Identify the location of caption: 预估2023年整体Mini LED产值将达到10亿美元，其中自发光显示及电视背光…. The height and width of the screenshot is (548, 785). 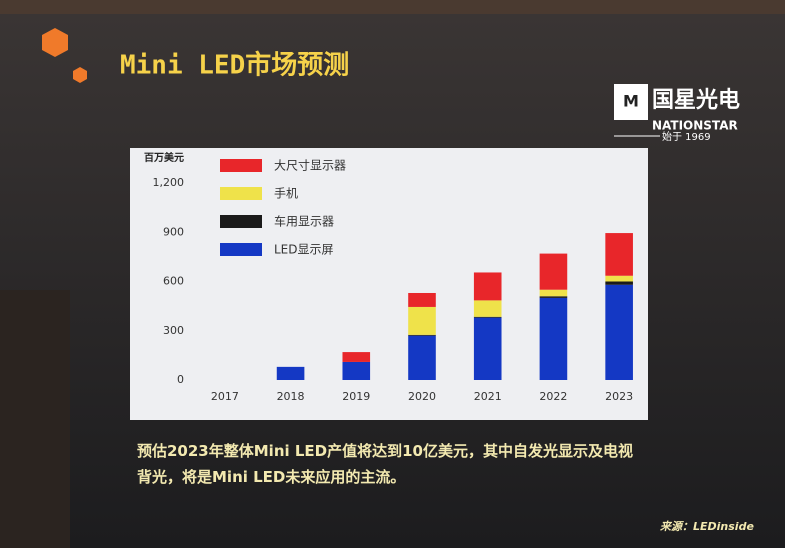
(385, 464).